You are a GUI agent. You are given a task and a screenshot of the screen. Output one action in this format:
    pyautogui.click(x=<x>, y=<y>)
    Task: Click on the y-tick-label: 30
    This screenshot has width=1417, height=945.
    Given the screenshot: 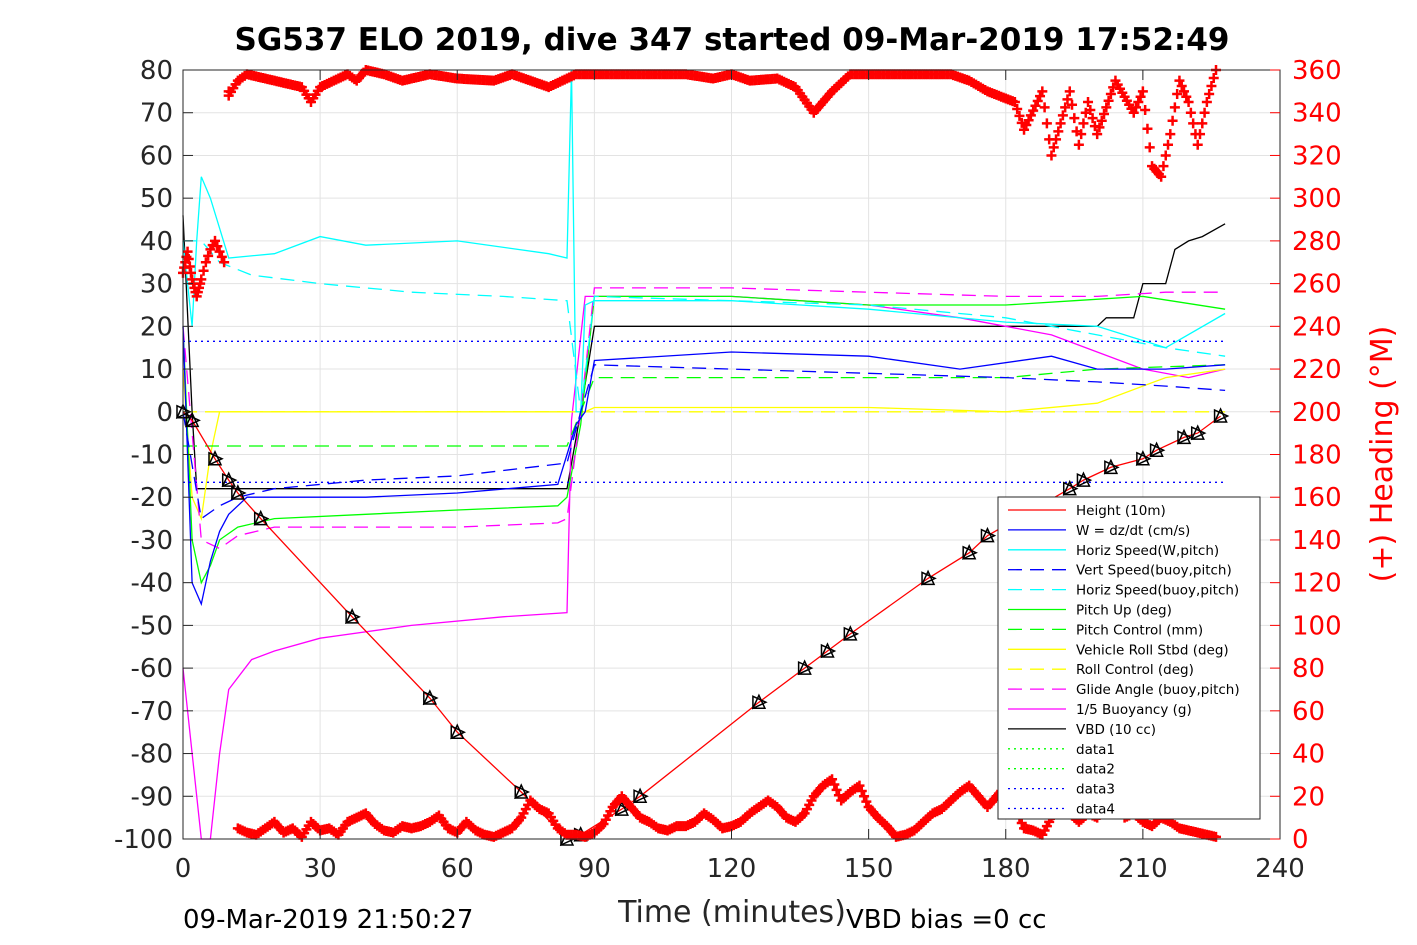 What is the action you would take?
    pyautogui.click(x=156, y=285)
    